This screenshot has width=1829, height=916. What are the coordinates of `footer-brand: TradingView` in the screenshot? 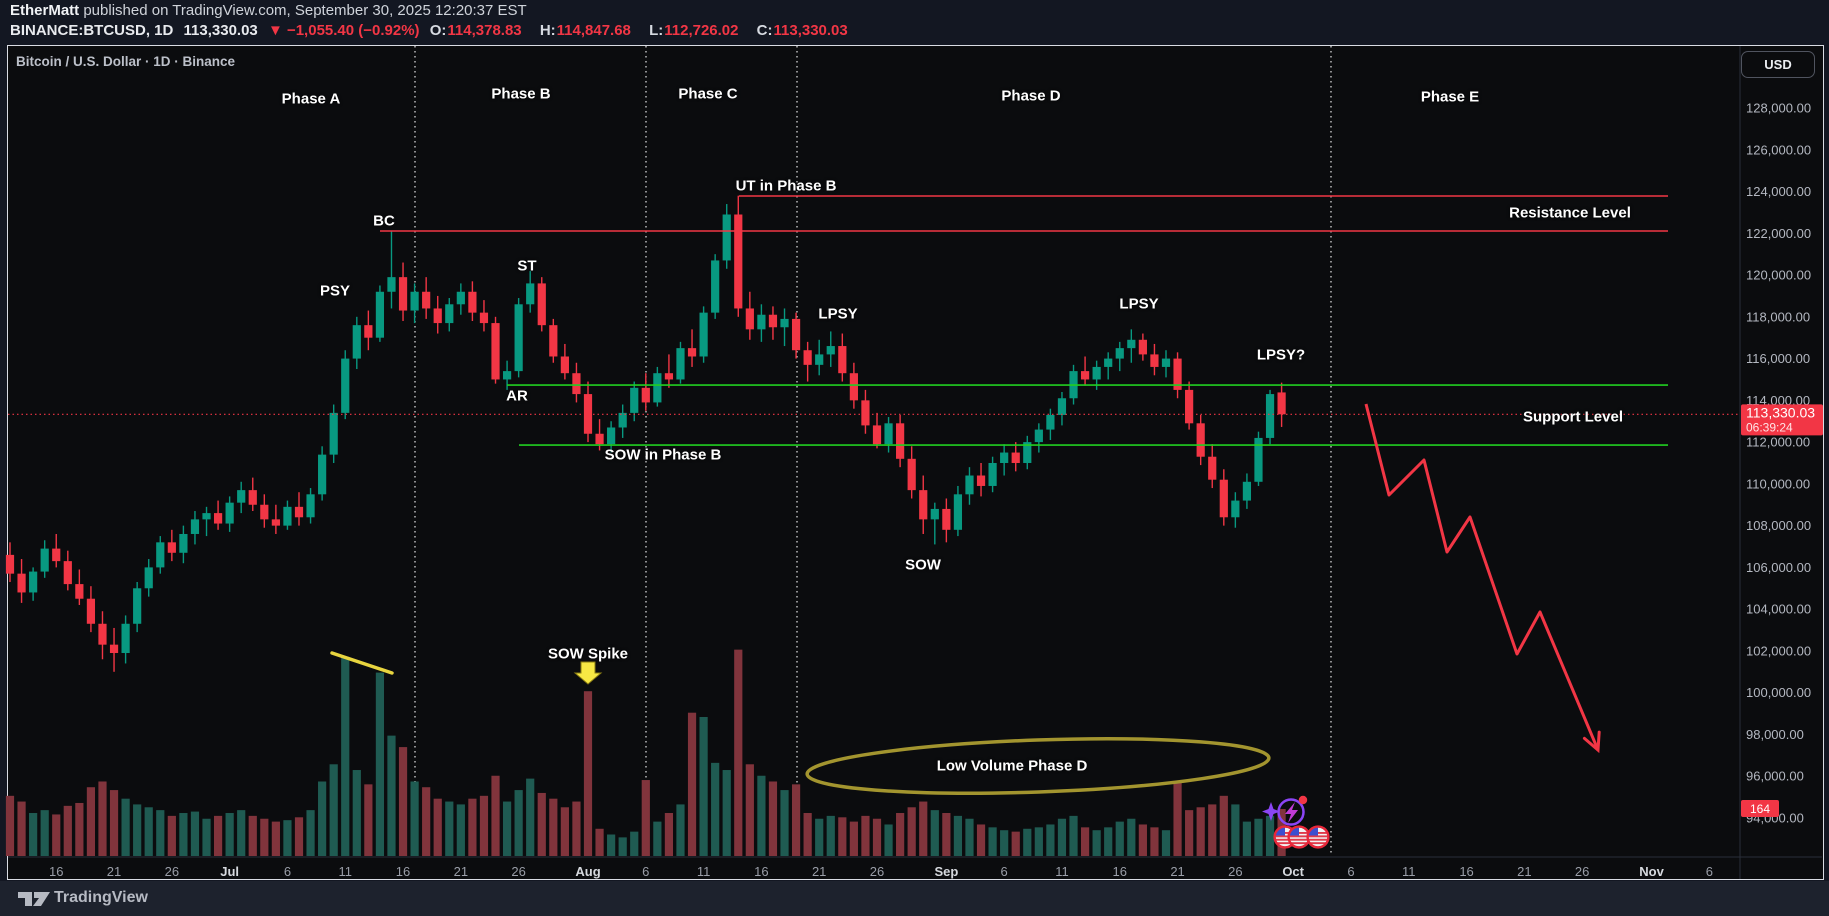 It's located at (101, 897).